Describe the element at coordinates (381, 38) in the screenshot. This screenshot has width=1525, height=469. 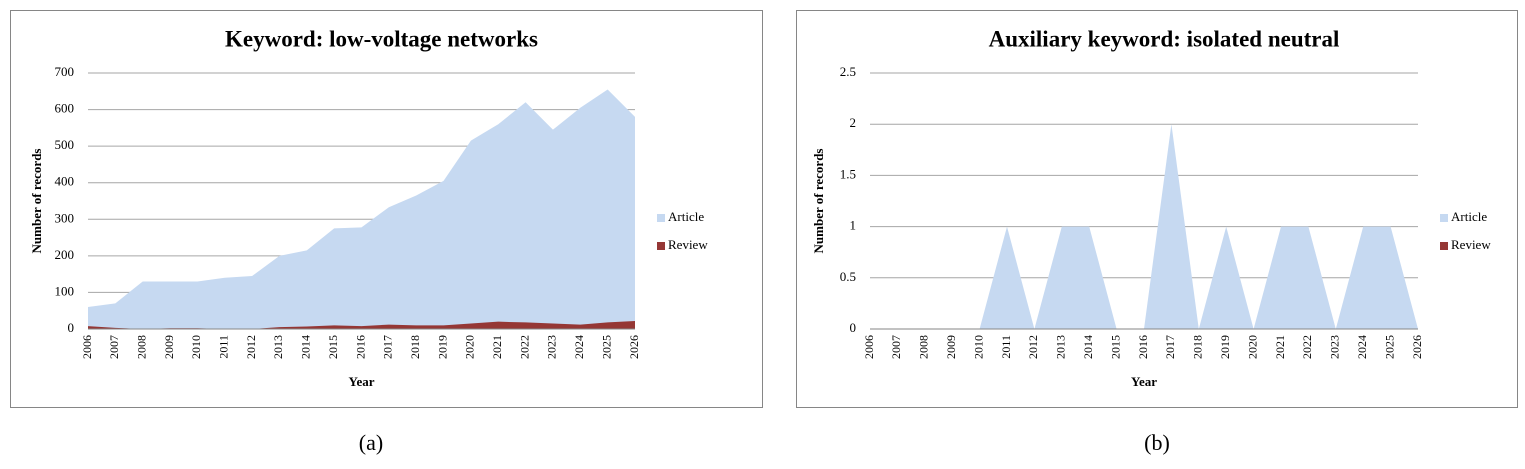
I see `chart-title: Keyword: low-voltage networks` at that location.